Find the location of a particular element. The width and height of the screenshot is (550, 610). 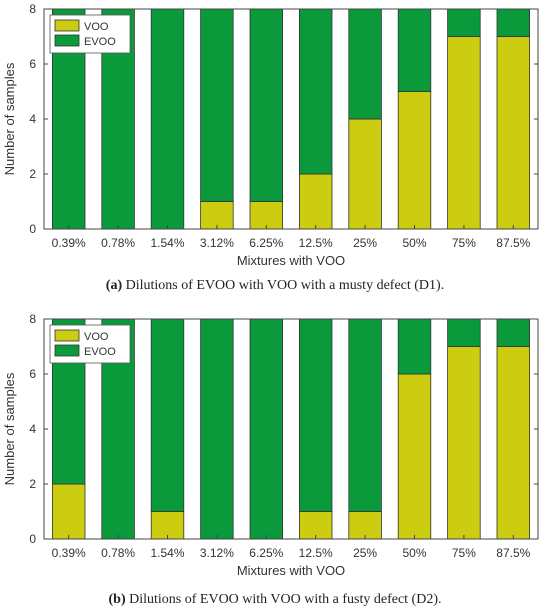

chart-b-legend-label-evoo: EVOO is located at coordinates (100, 352).